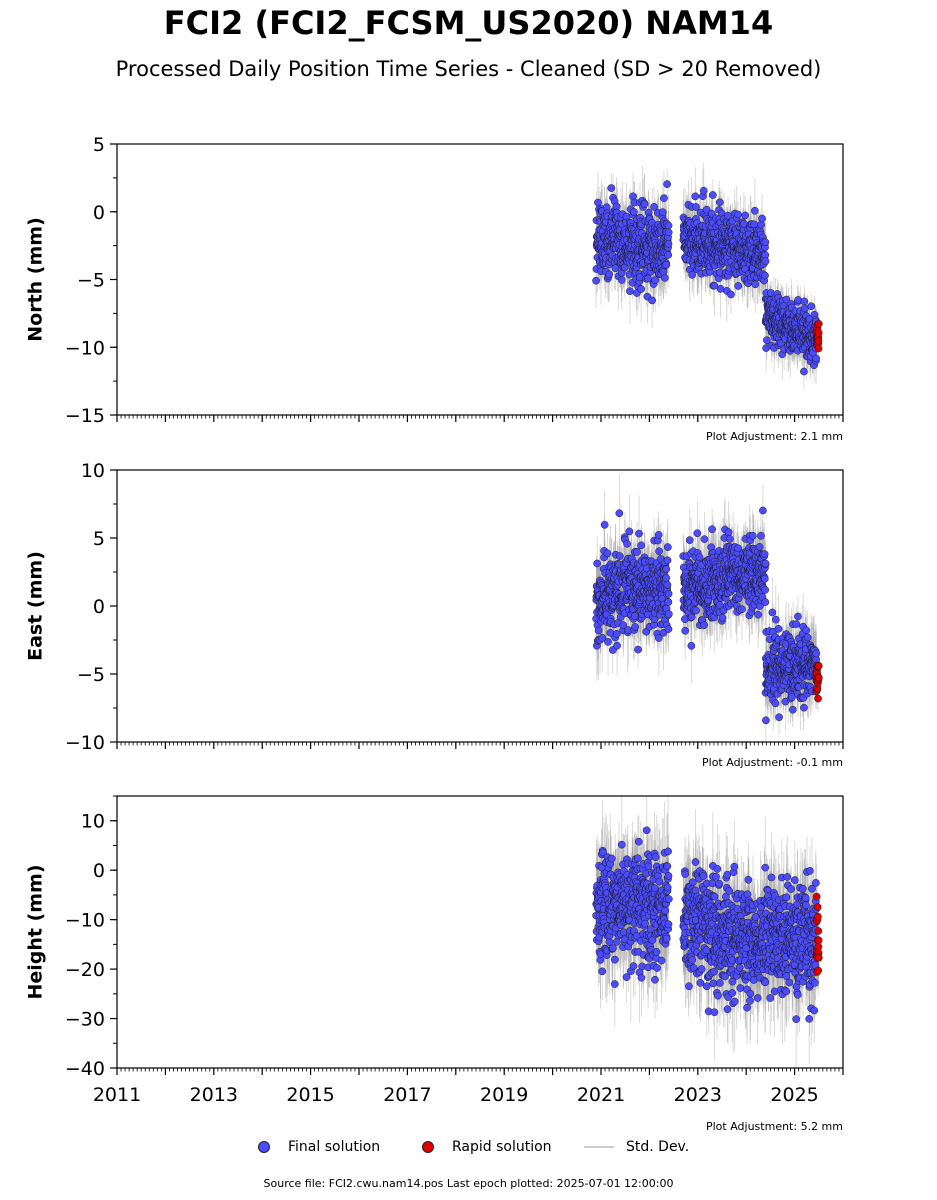  Describe the element at coordinates (36, 279) in the screenshot. I see `y-axis-label: North (mm)` at that location.